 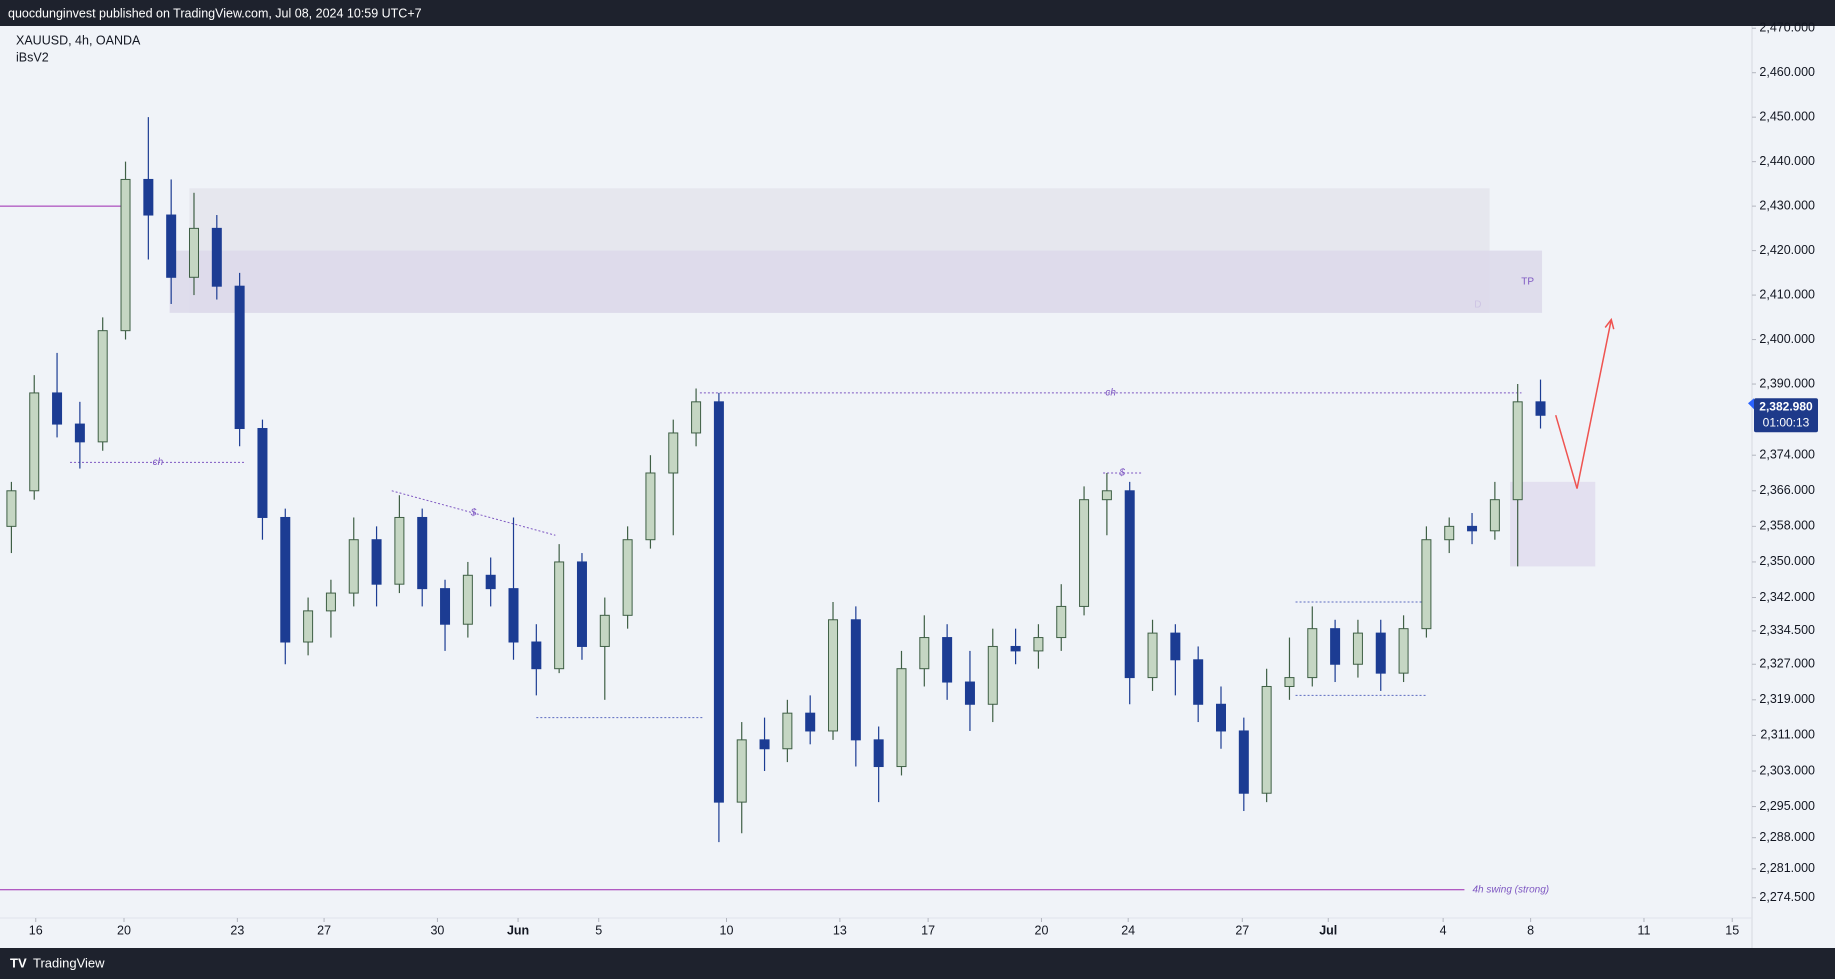 I want to click on y-tick-label: 2,342.000, so click(x=1787, y=597).